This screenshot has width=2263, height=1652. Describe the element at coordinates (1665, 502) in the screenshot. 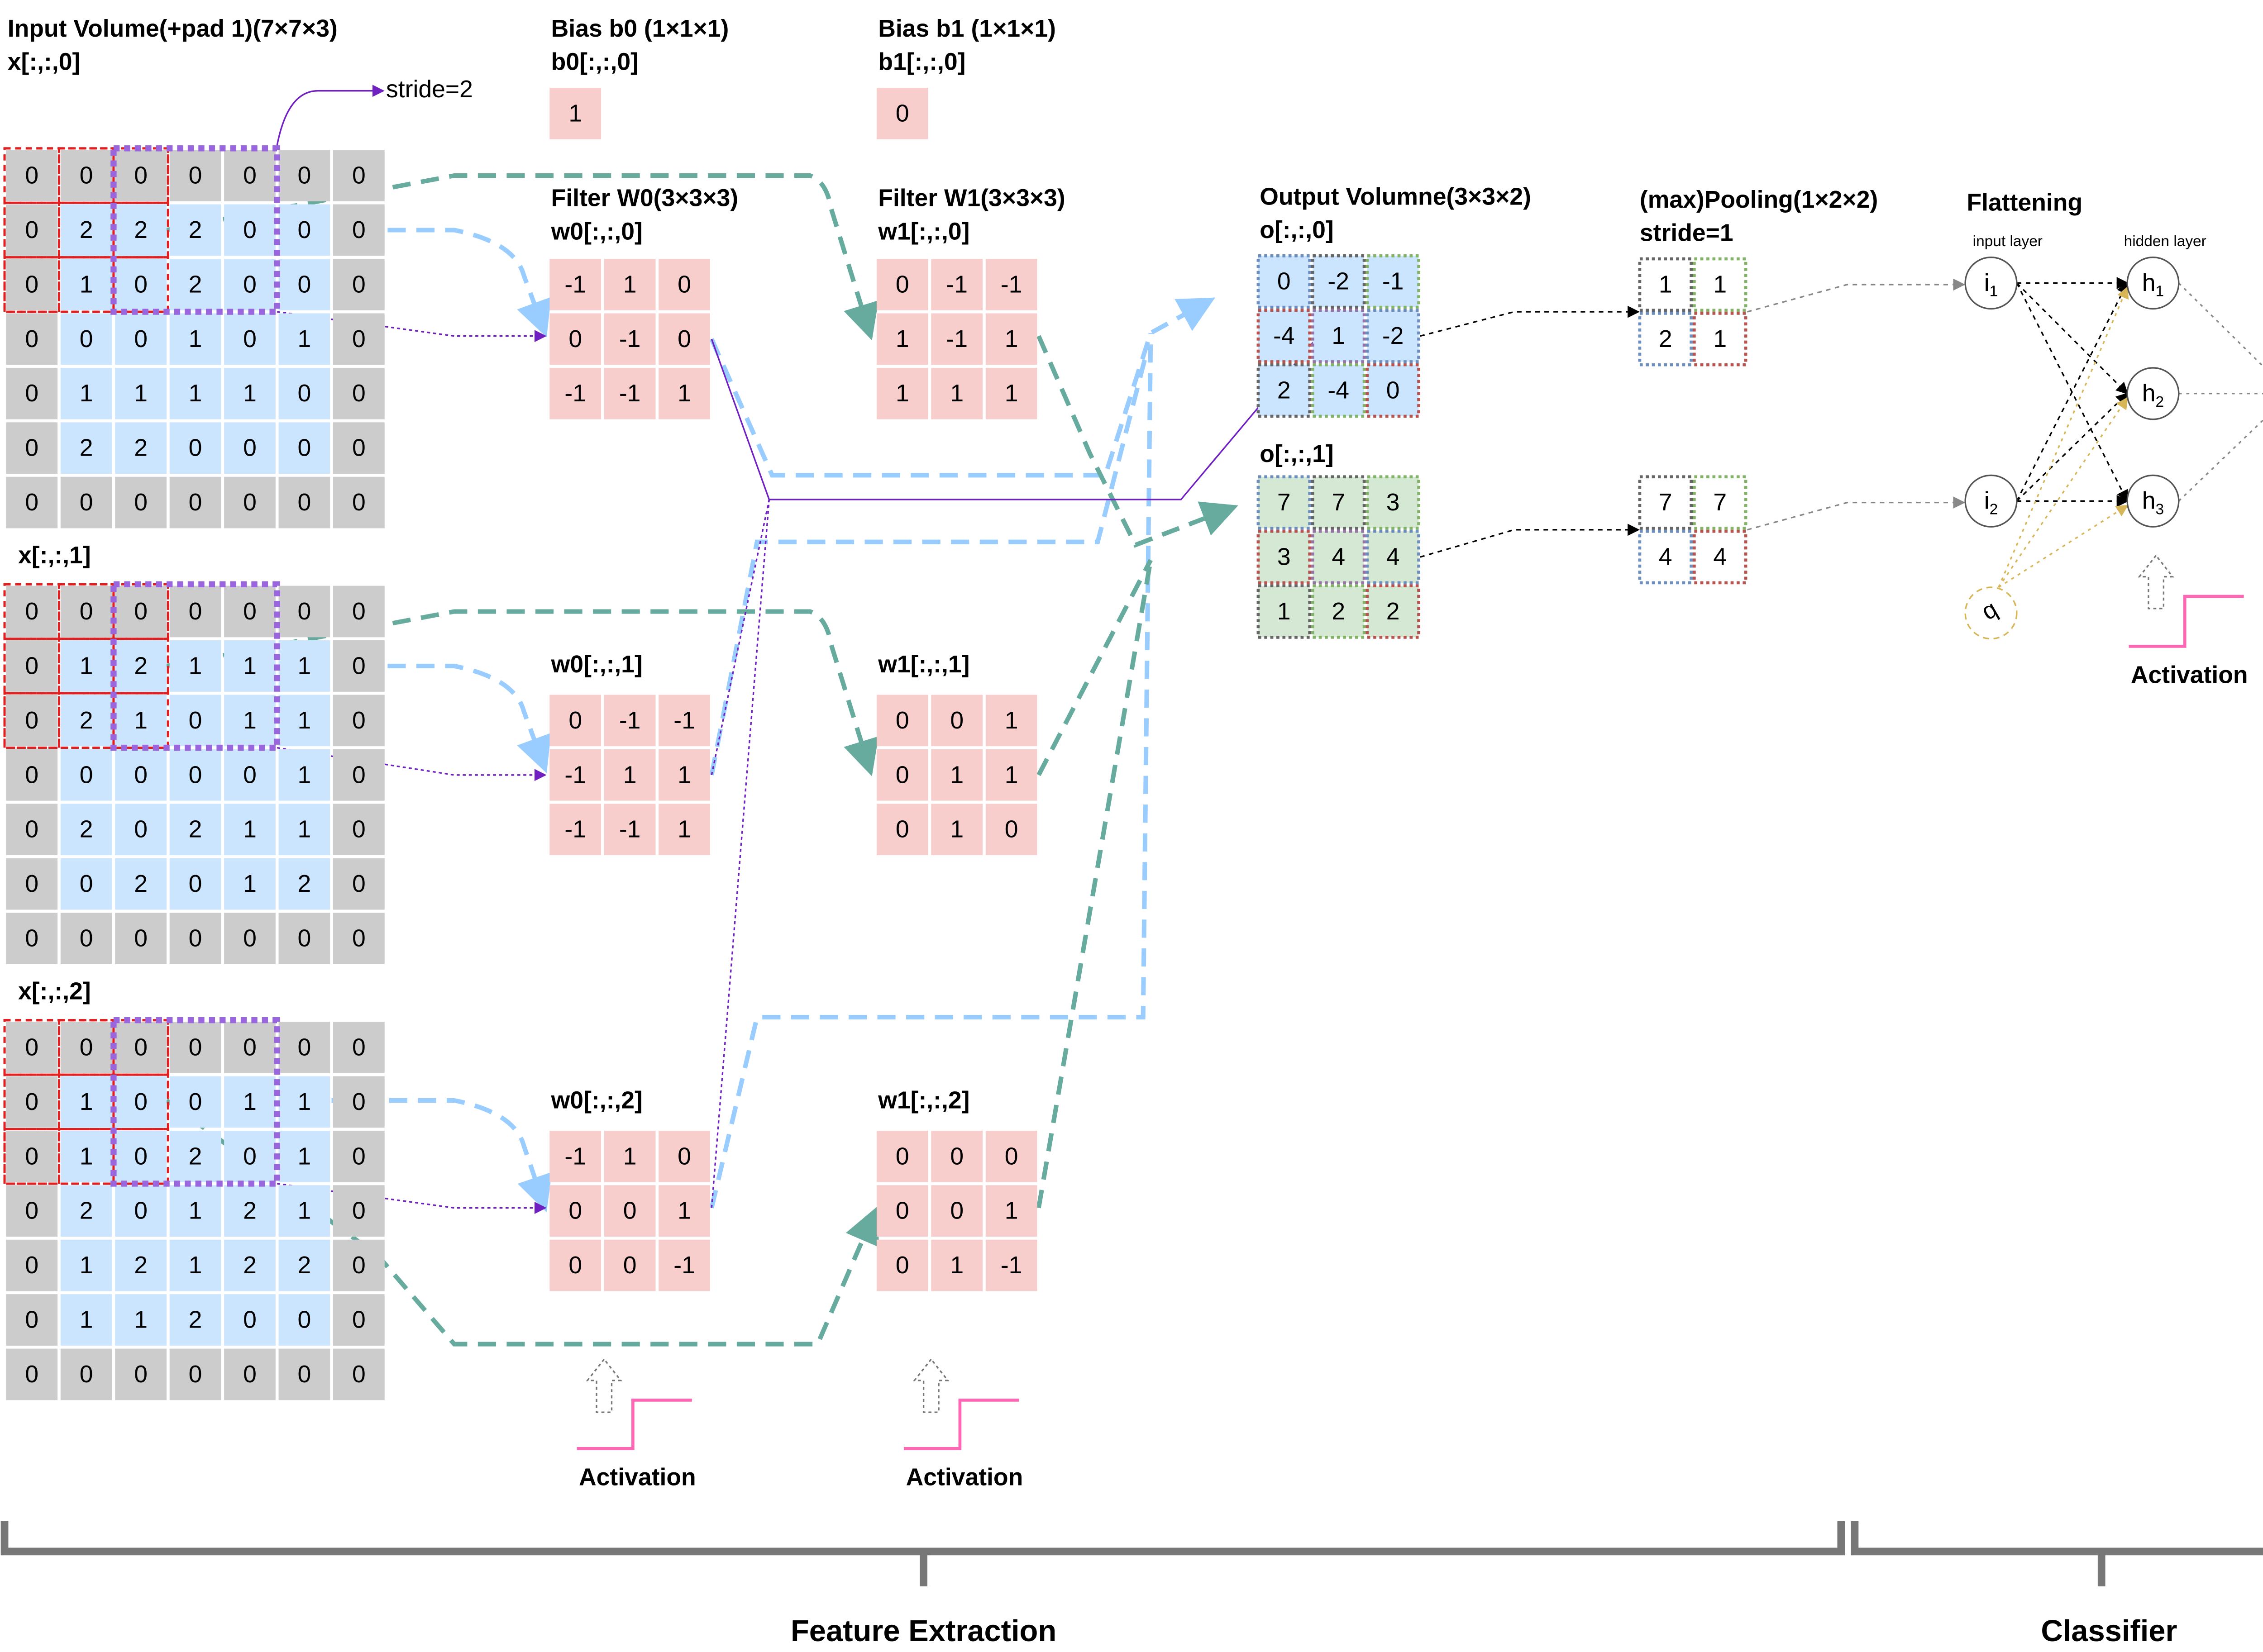

I see `cell-value: 7` at that location.